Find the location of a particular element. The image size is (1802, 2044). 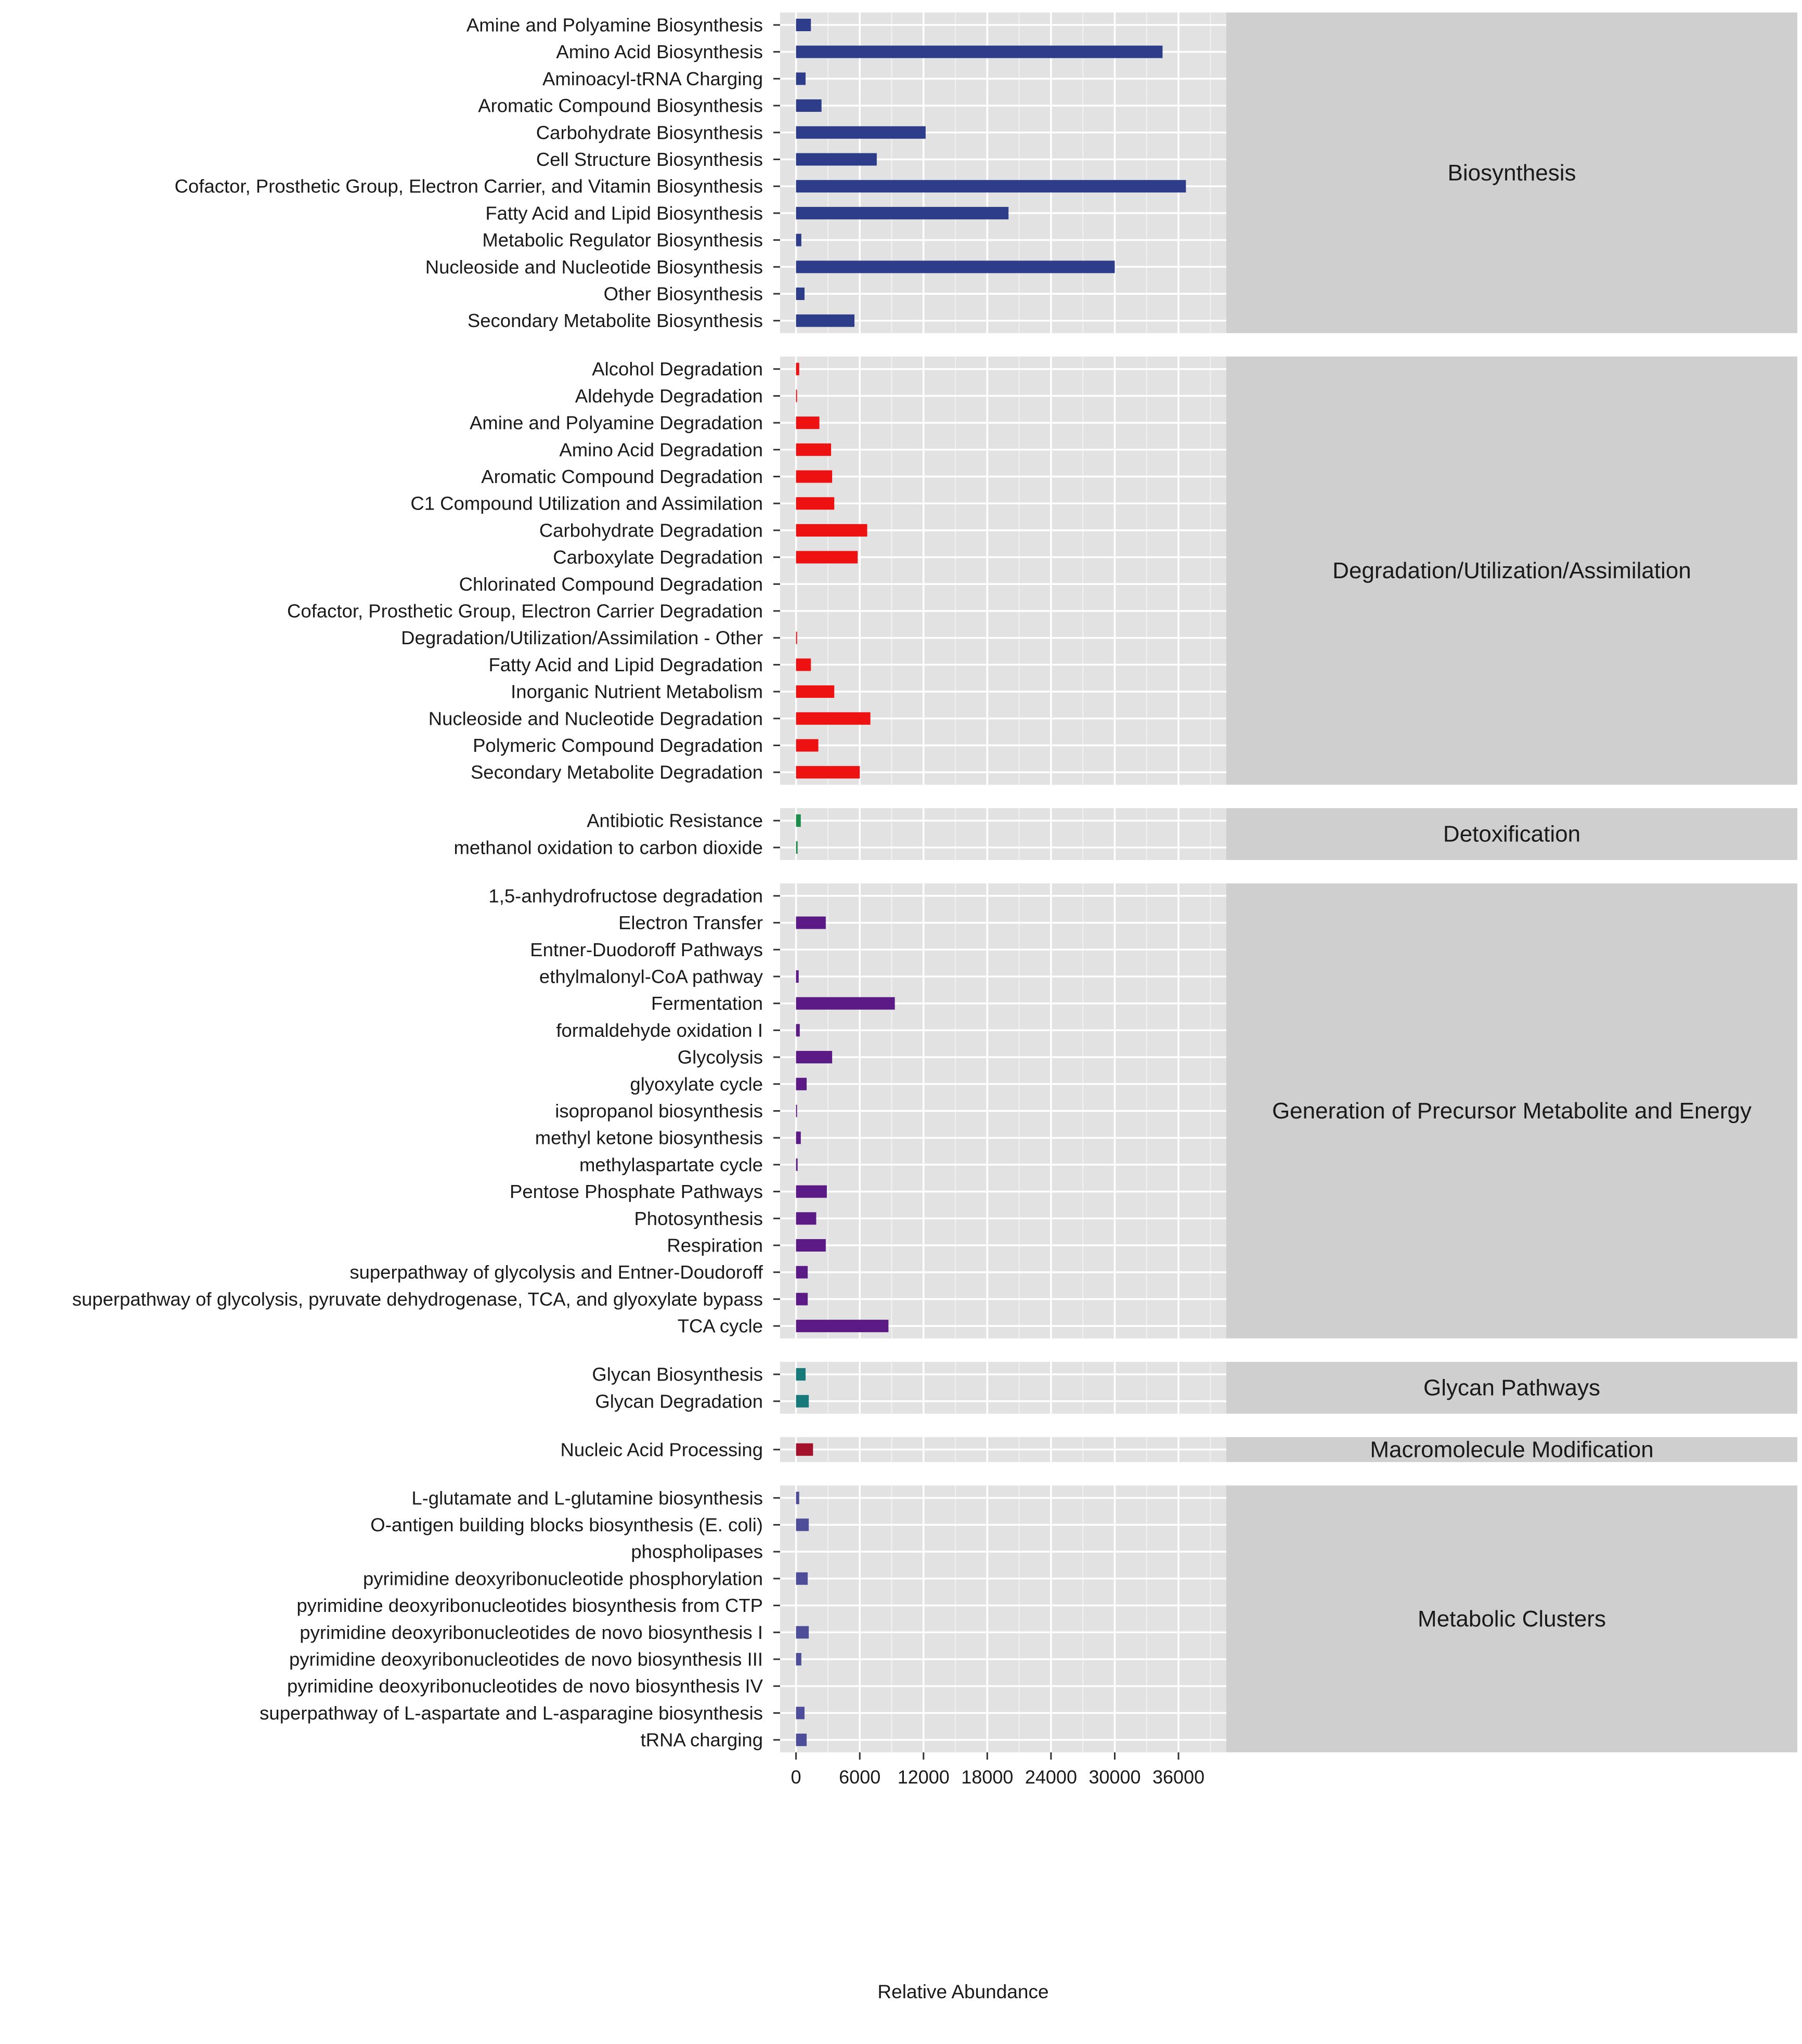

category-label: Nucleoside and Nucleotide Degradation is located at coordinates (596, 718).